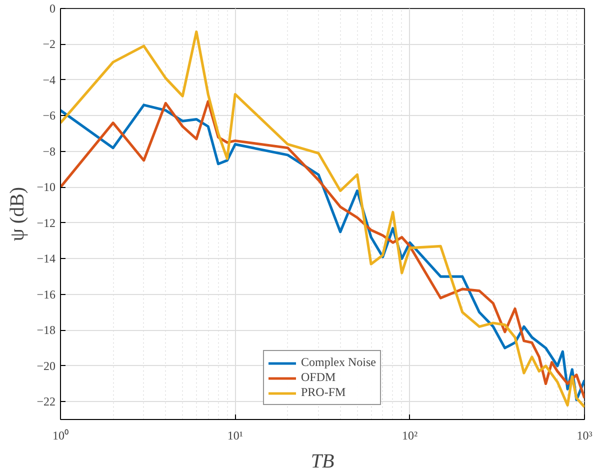 This screenshot has height=475, width=596. I want to click on x-tick-label: 10¹, so click(235, 435).